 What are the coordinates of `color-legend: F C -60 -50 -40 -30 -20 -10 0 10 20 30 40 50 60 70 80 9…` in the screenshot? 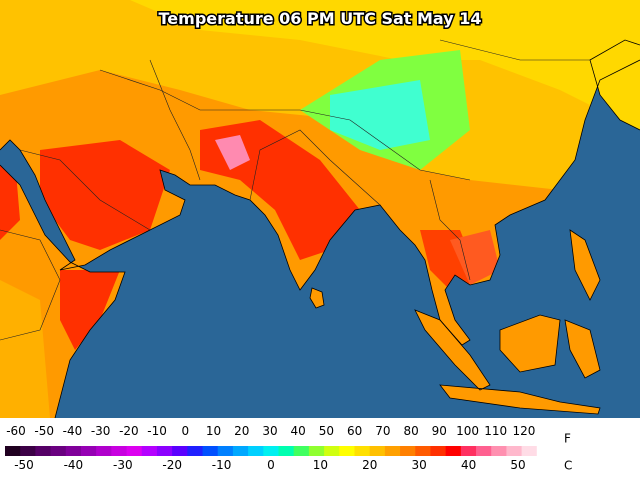 It's located at (288, 448).